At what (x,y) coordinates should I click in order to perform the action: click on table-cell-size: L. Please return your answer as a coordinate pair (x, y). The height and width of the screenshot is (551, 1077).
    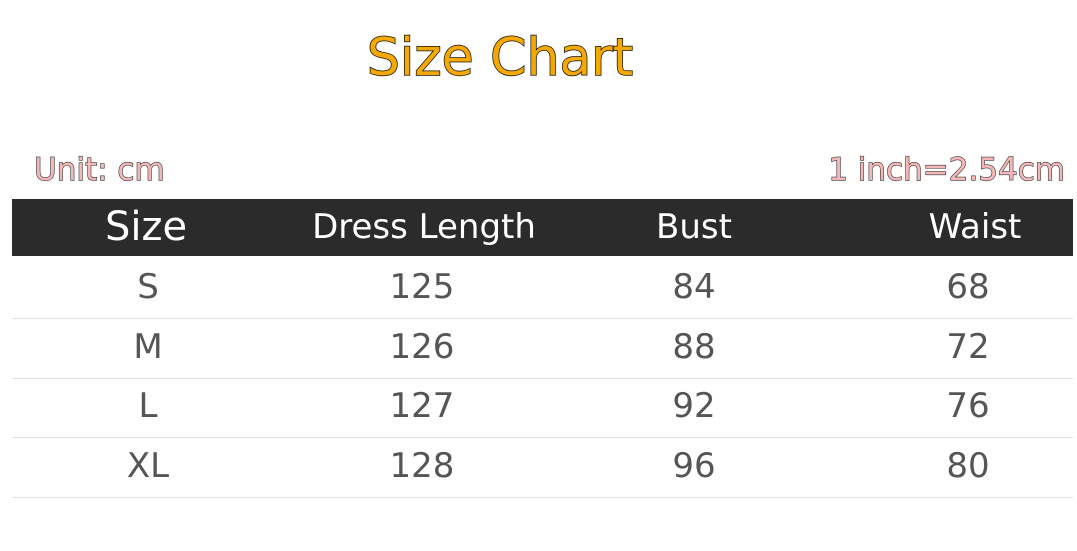
    Looking at the image, I should click on (148, 406).